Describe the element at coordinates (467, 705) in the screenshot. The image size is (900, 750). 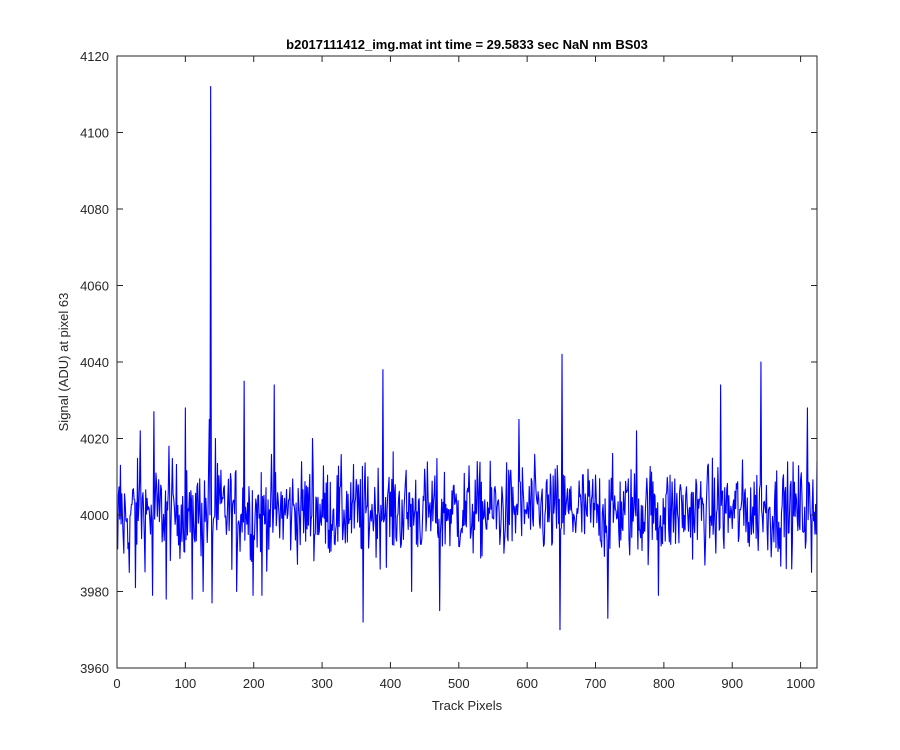
I see `x-axis-label: Track Pixels` at that location.